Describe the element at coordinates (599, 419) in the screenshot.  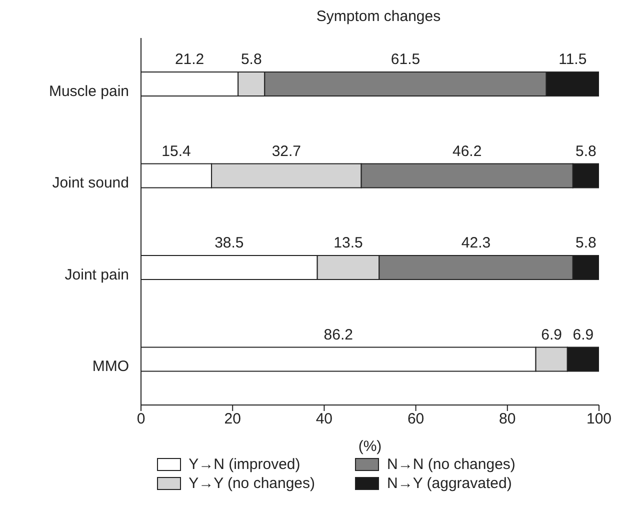
I see `x-tick-label: 100` at that location.